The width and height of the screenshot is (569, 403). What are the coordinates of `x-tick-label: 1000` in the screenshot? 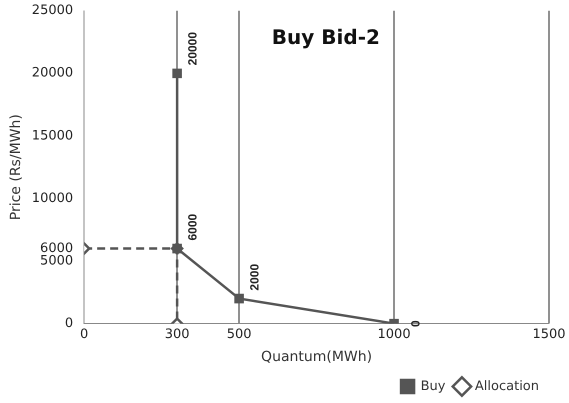 It's located at (394, 334).